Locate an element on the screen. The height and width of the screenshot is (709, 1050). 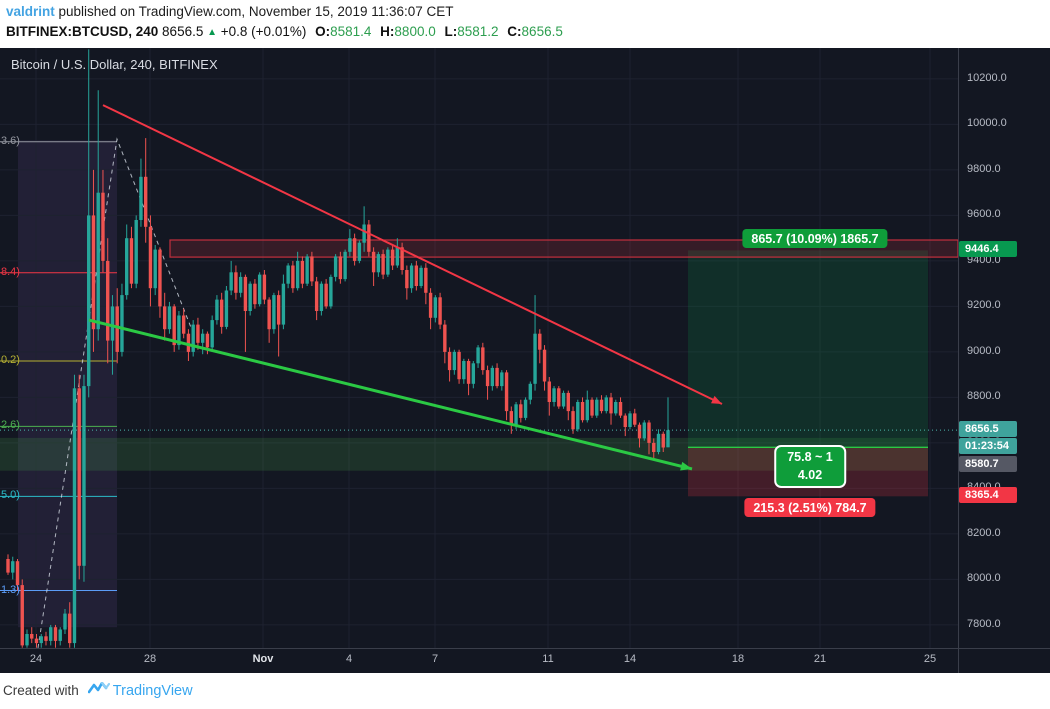
open-label: O: is located at coordinates (323, 31).